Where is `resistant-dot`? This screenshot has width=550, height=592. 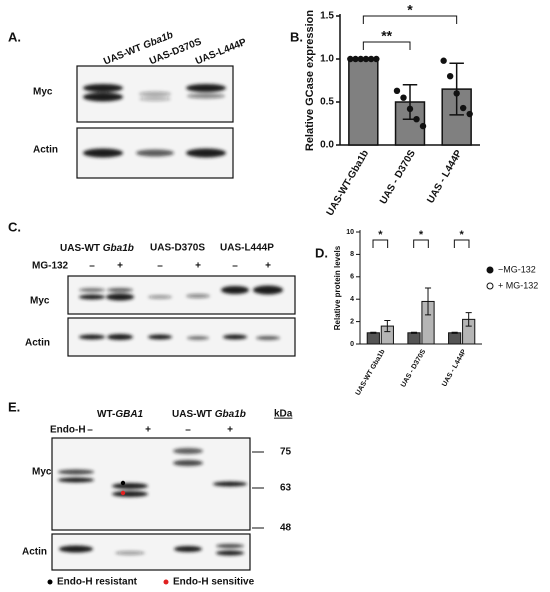
resistant-dot is located at coordinates (123, 483).